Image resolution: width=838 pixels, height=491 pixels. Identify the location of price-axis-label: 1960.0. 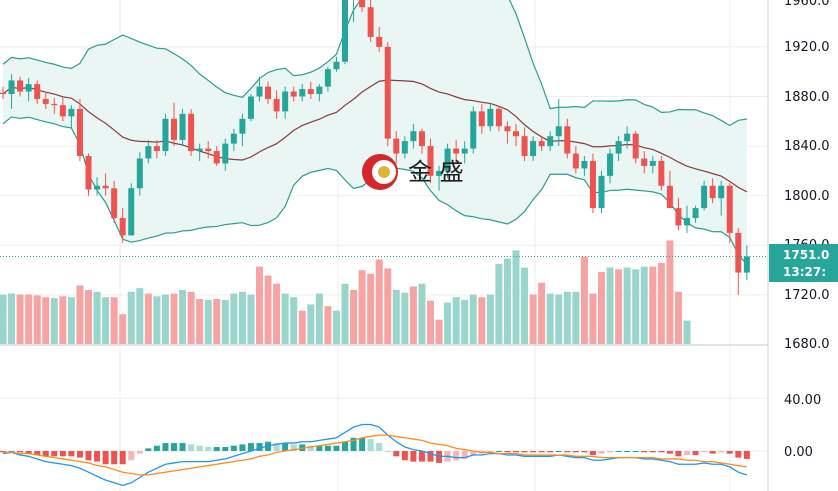
(807, 4).